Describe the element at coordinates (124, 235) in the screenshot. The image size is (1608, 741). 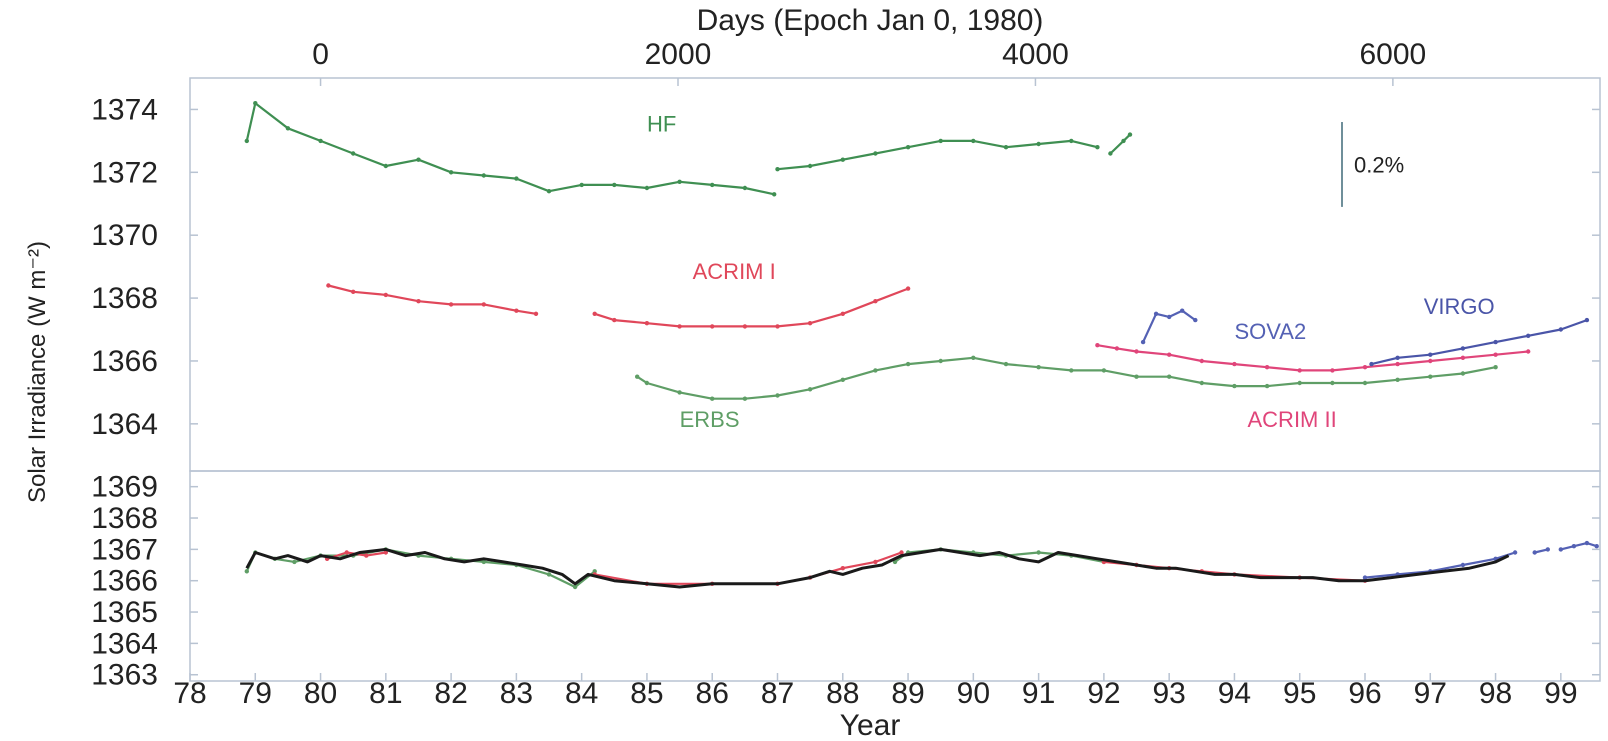
I see `upper-y-tick-label: 1370` at that location.